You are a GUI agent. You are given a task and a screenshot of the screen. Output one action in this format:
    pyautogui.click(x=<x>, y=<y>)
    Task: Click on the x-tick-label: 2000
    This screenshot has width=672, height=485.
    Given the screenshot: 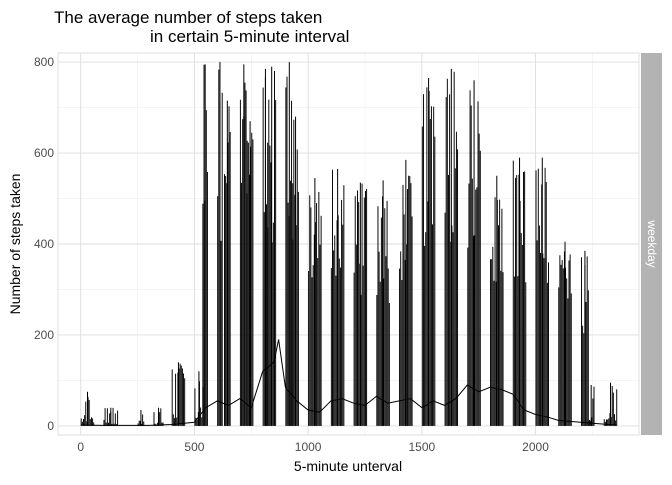 What is the action you would take?
    pyautogui.click(x=535, y=447)
    